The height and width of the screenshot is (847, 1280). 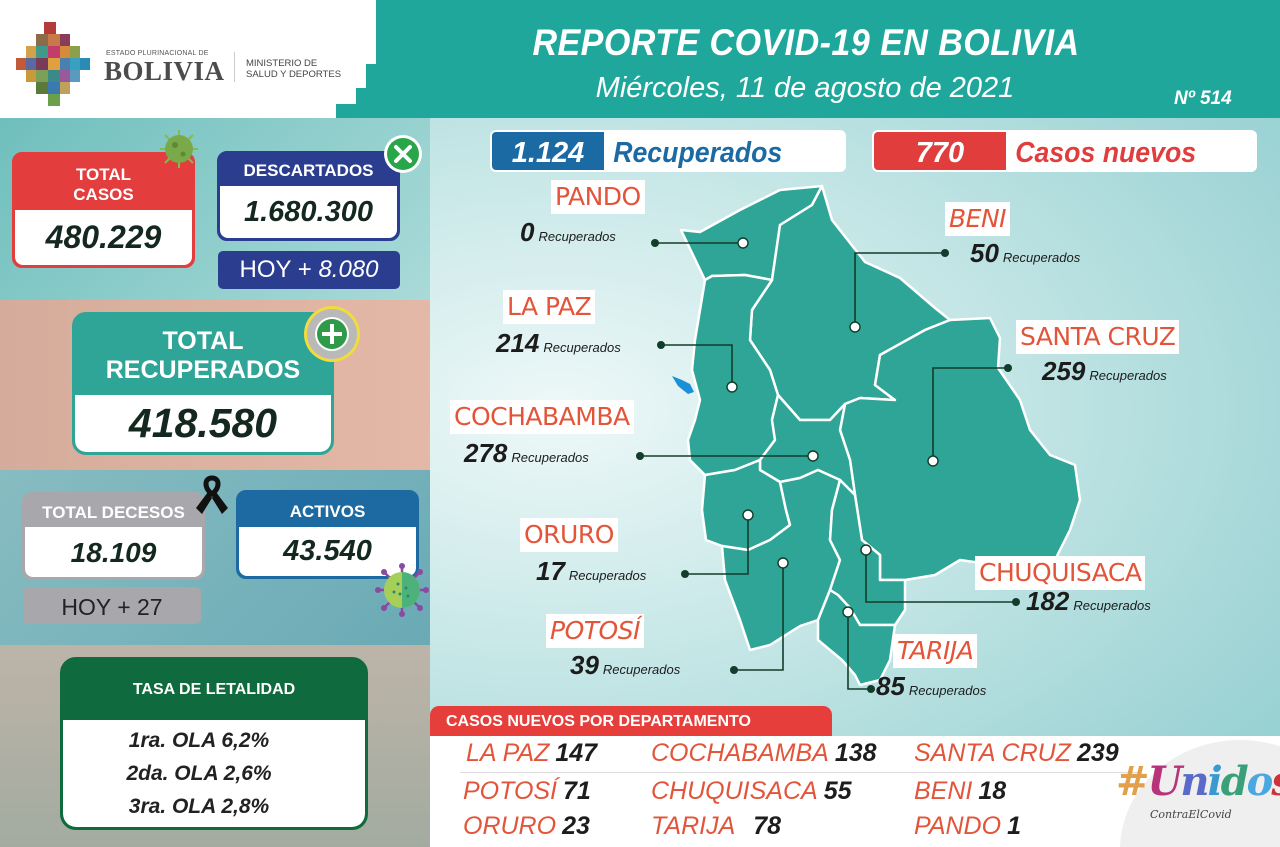 I want to click on map-value-pando: 0 Recuperados, so click(x=568, y=232).